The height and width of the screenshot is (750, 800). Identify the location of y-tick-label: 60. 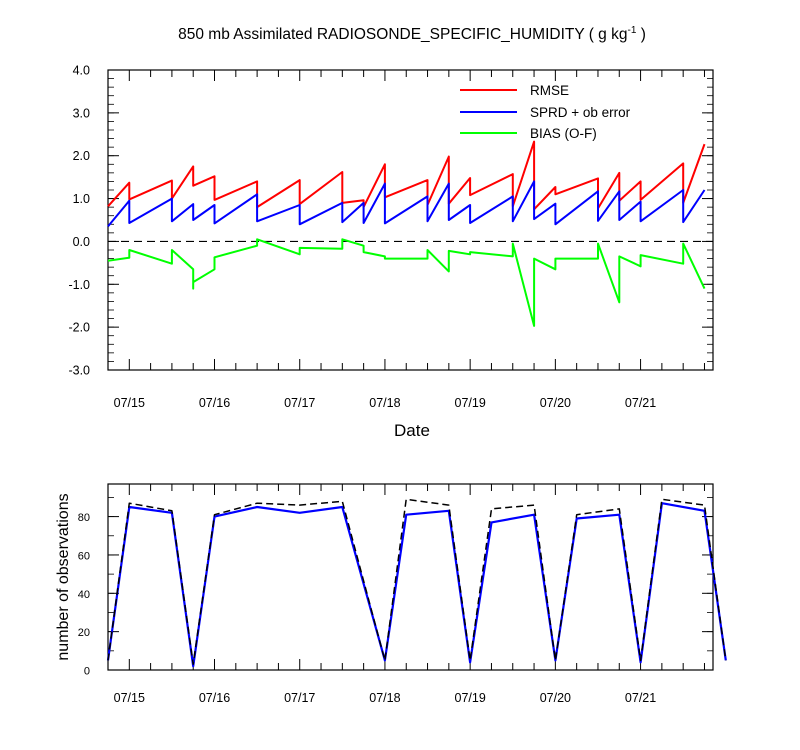
(84, 556).